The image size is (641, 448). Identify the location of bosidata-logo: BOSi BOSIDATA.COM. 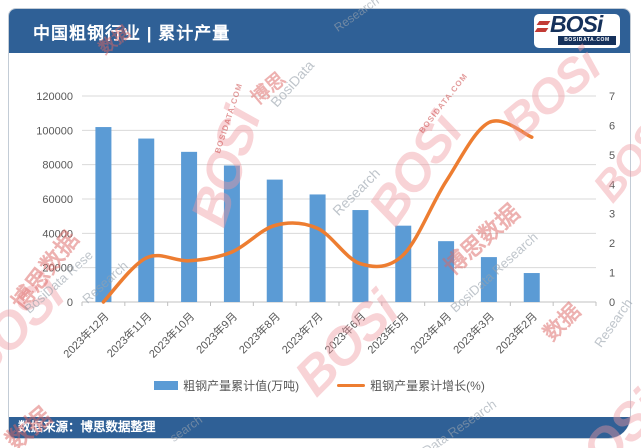
(577, 31).